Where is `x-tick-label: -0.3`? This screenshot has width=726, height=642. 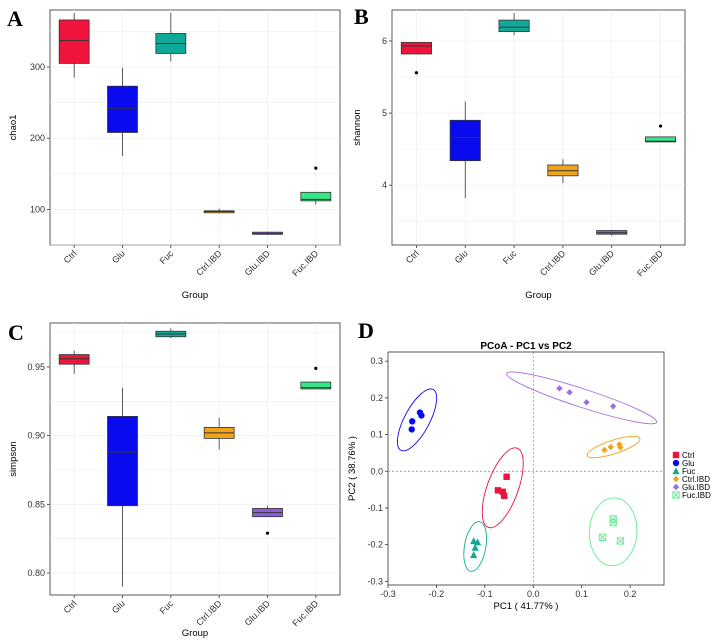 x-tick-label: -0.3 is located at coordinates (388, 594).